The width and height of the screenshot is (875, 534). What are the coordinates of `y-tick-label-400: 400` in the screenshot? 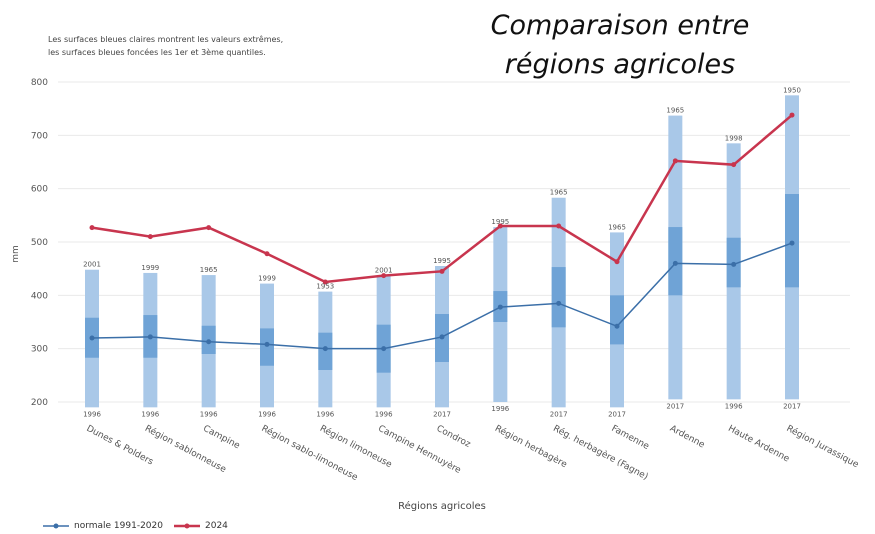 It's located at (39, 296).